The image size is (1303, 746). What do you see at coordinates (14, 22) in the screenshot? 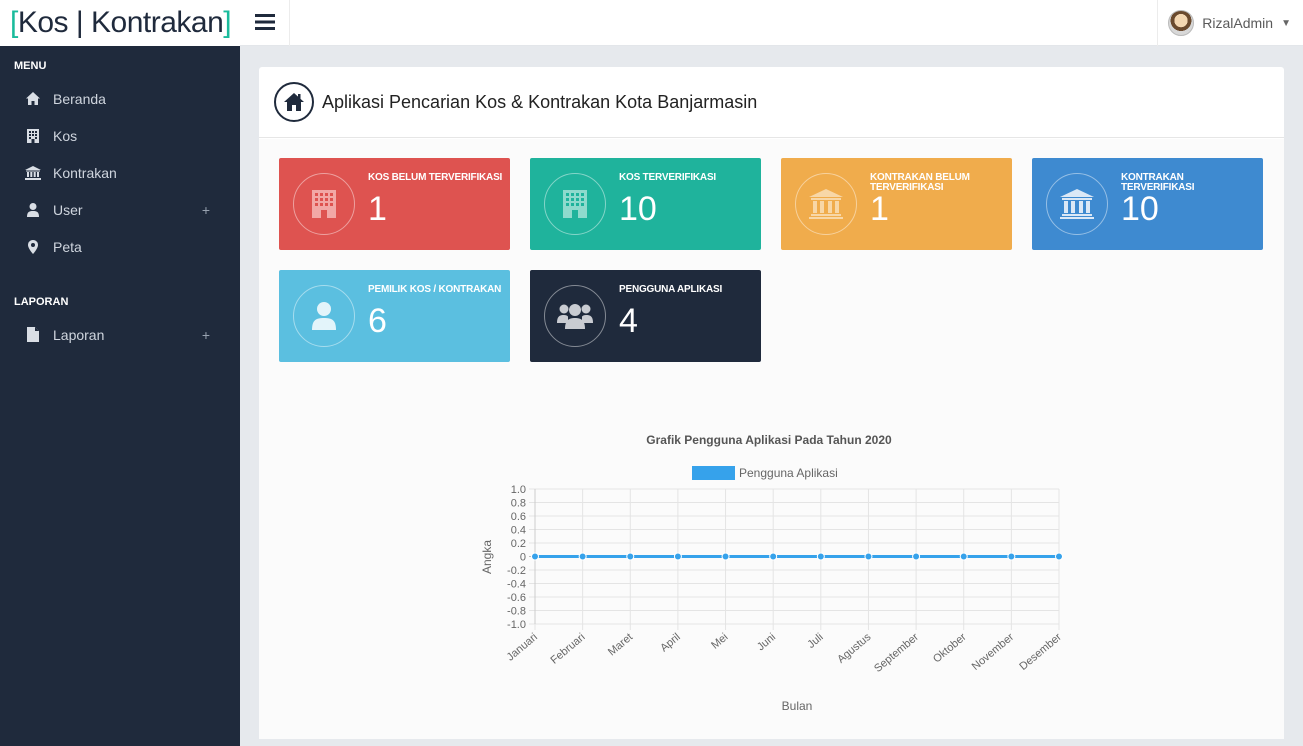
I see `brand-bracket-open: [` at bounding box center [14, 22].